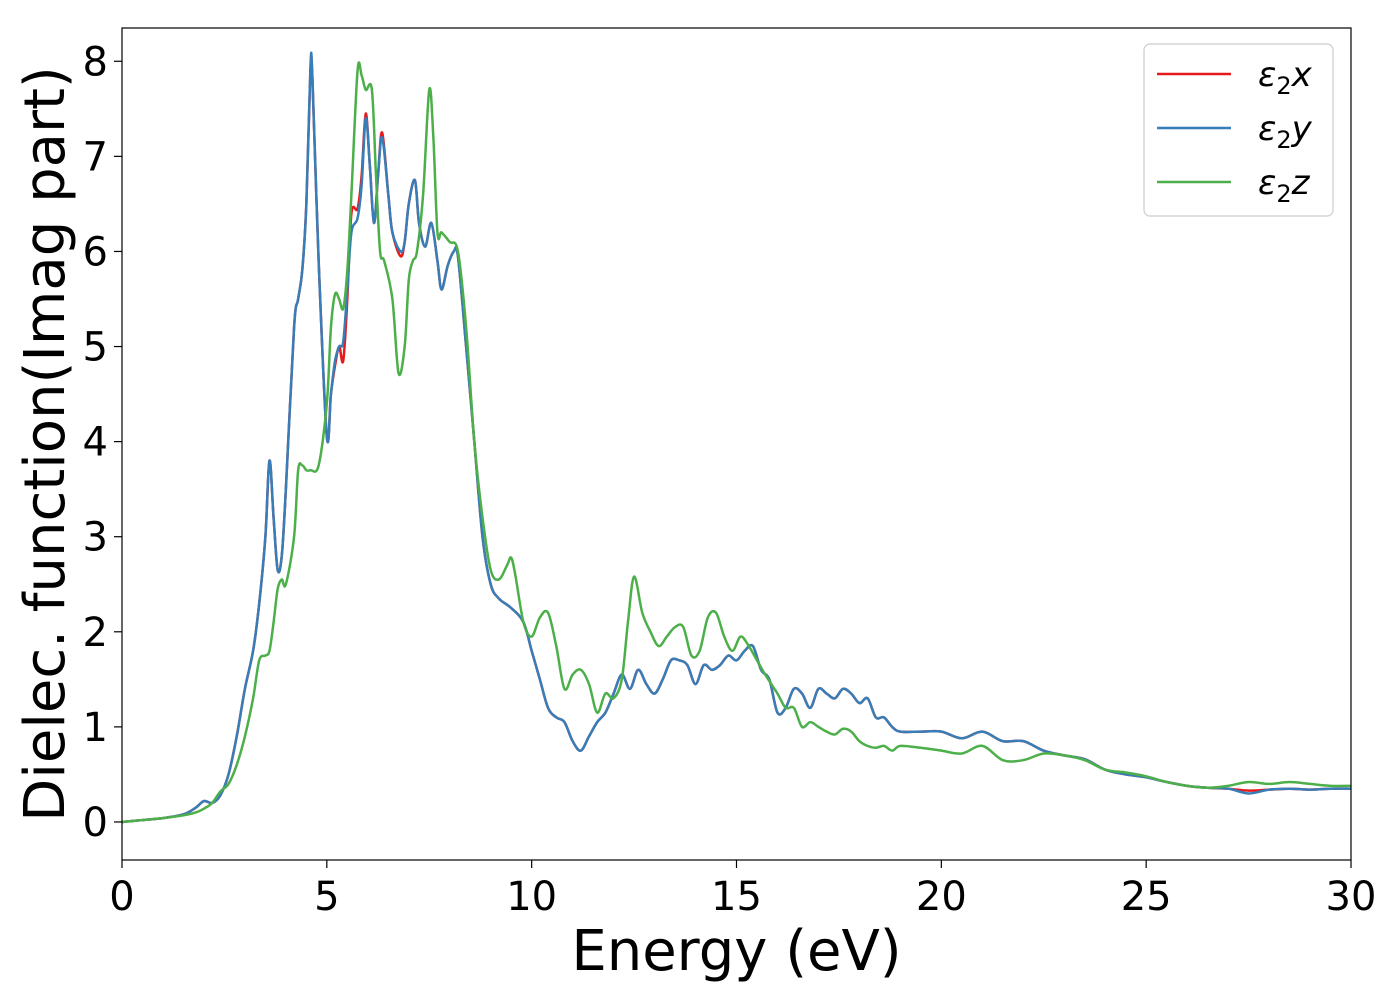 The image size is (1400, 1000). I want to click on x-tick-label: 20, so click(941, 897).